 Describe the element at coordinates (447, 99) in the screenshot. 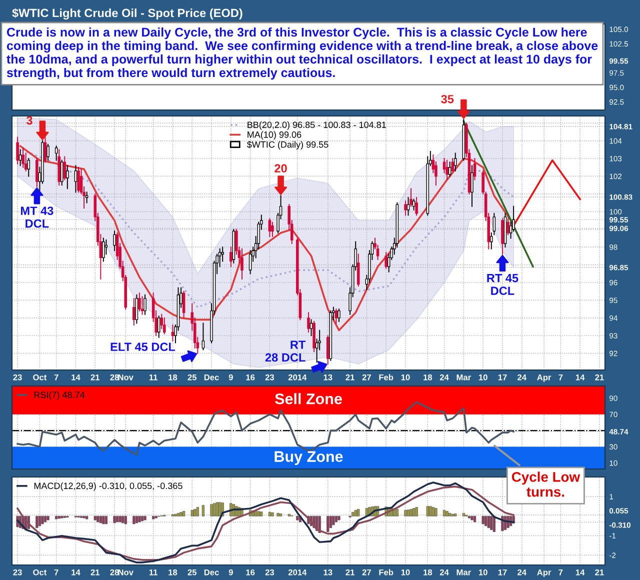

I see `annotation: 35` at that location.